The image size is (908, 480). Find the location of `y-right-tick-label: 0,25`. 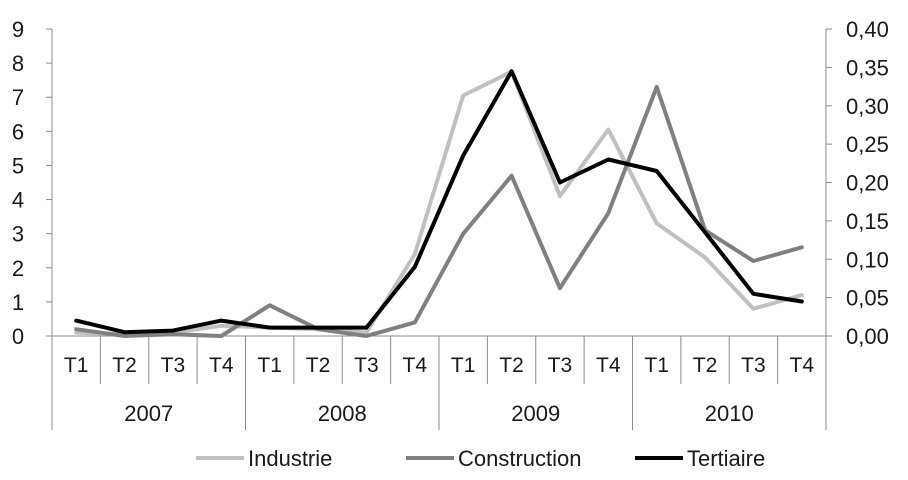

y-right-tick-label: 0,25 is located at coordinates (867, 144).